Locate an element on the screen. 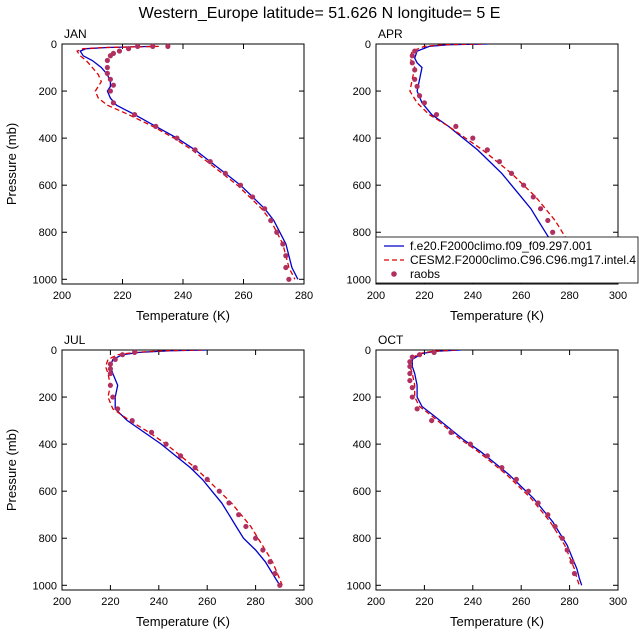 The width and height of the screenshot is (639, 639). legend-box is located at coordinates (507, 260).